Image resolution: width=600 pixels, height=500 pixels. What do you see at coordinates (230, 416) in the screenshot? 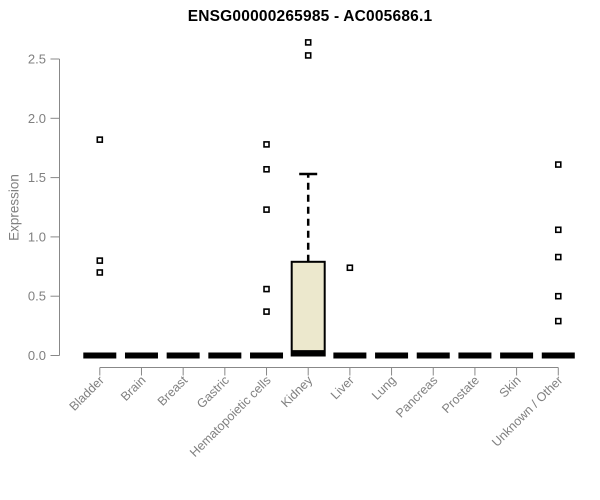
I see `x-tick-label: Hematopoietic cells` at bounding box center [230, 416].